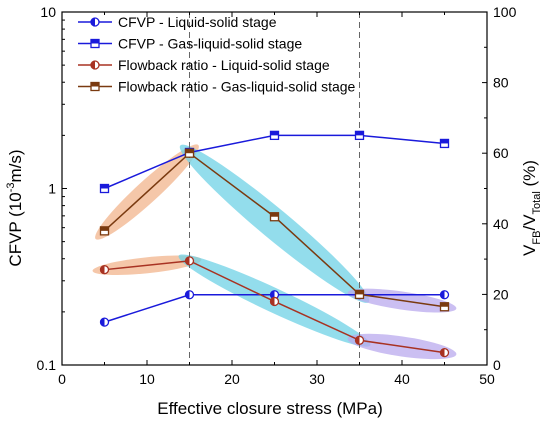 The image size is (550, 425). Describe the element at coordinates (497, 365) in the screenshot. I see `y-right-tick-label: 0` at that location.